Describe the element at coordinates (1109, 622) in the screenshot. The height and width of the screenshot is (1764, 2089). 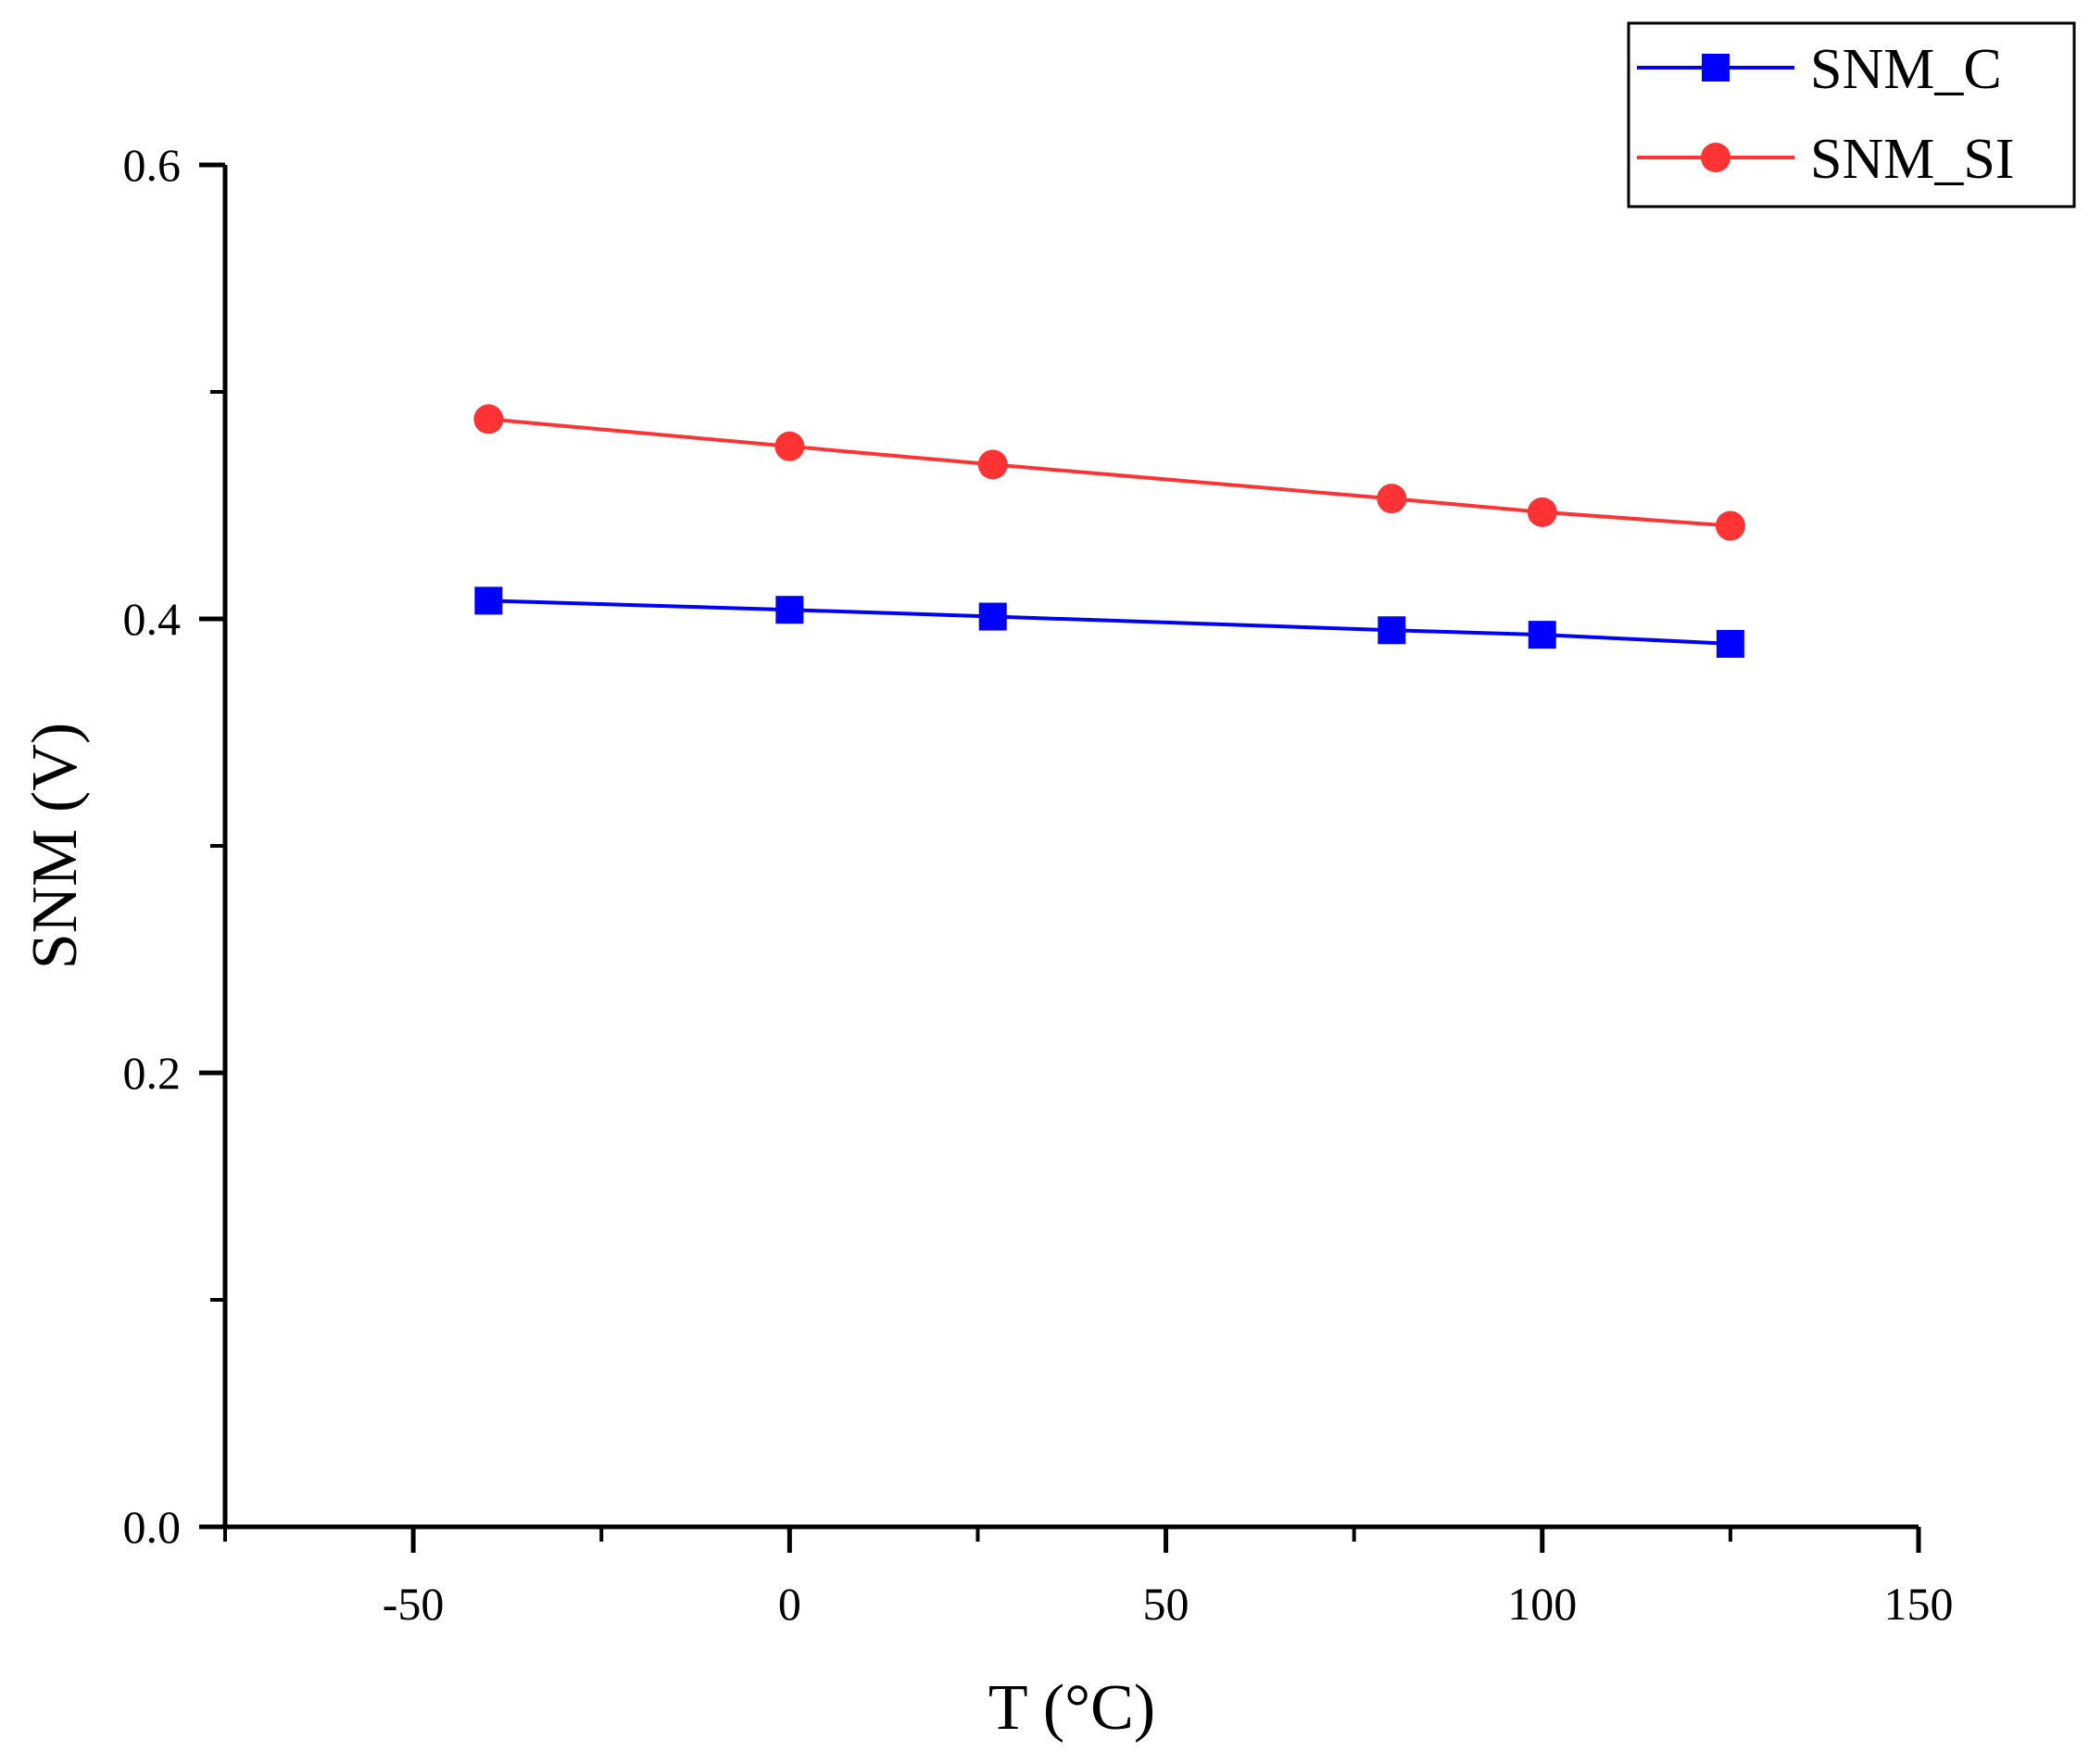
I see `series-line-snm-c` at that location.